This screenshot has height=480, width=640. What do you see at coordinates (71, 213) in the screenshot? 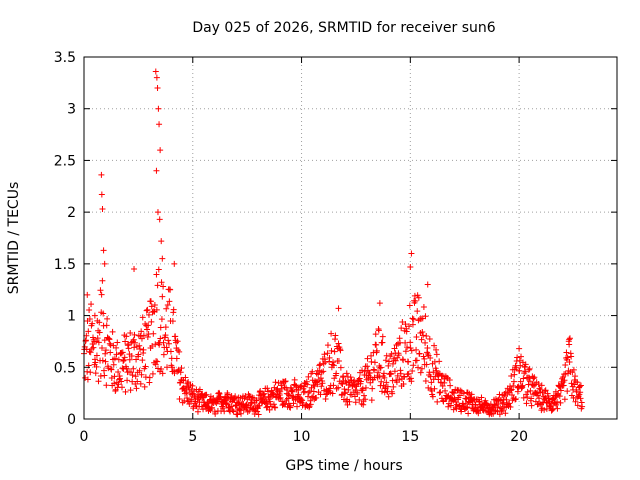
I see `y-tick-label: 2` at bounding box center [71, 213].